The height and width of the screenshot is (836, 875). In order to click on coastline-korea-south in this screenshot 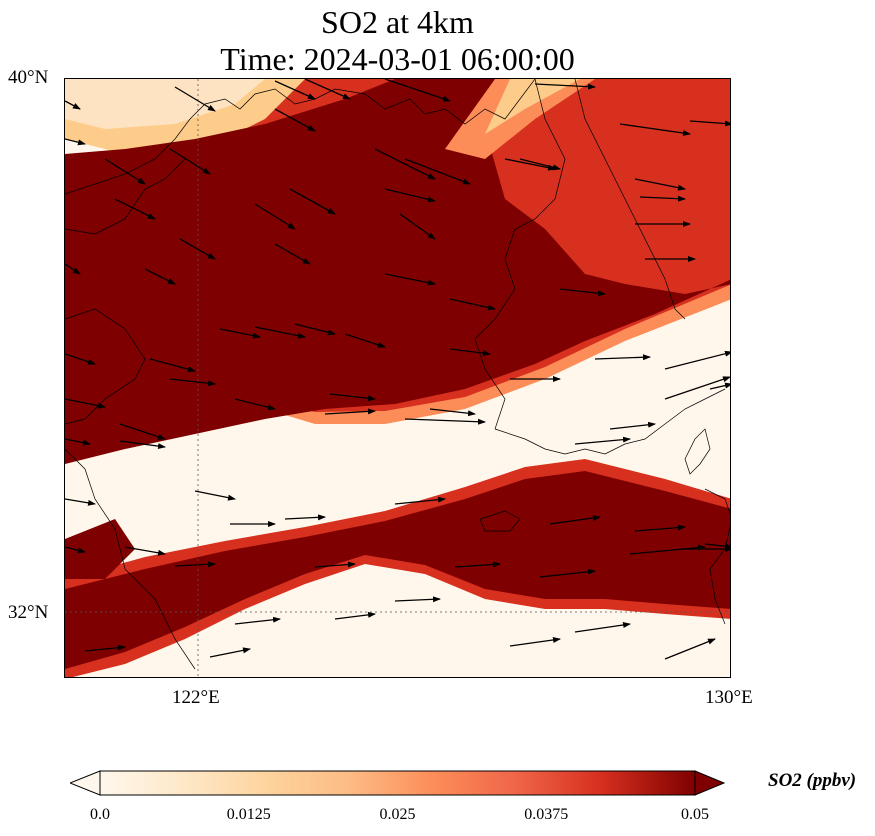, I will do `click(610, 421)`.